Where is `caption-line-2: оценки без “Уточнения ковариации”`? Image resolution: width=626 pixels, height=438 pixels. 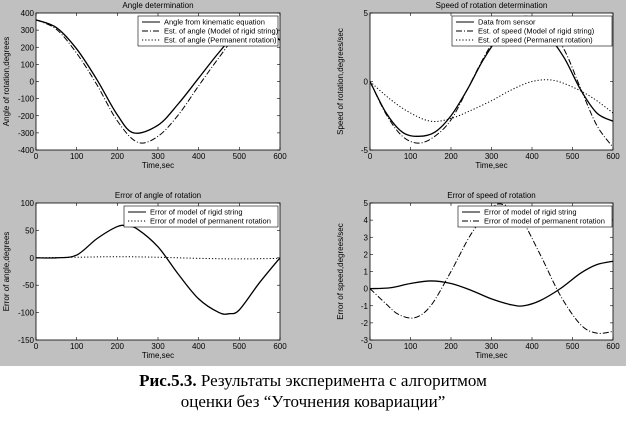 caption-line-2: оценки без “Уточнения ковариации” is located at coordinates (313, 401).